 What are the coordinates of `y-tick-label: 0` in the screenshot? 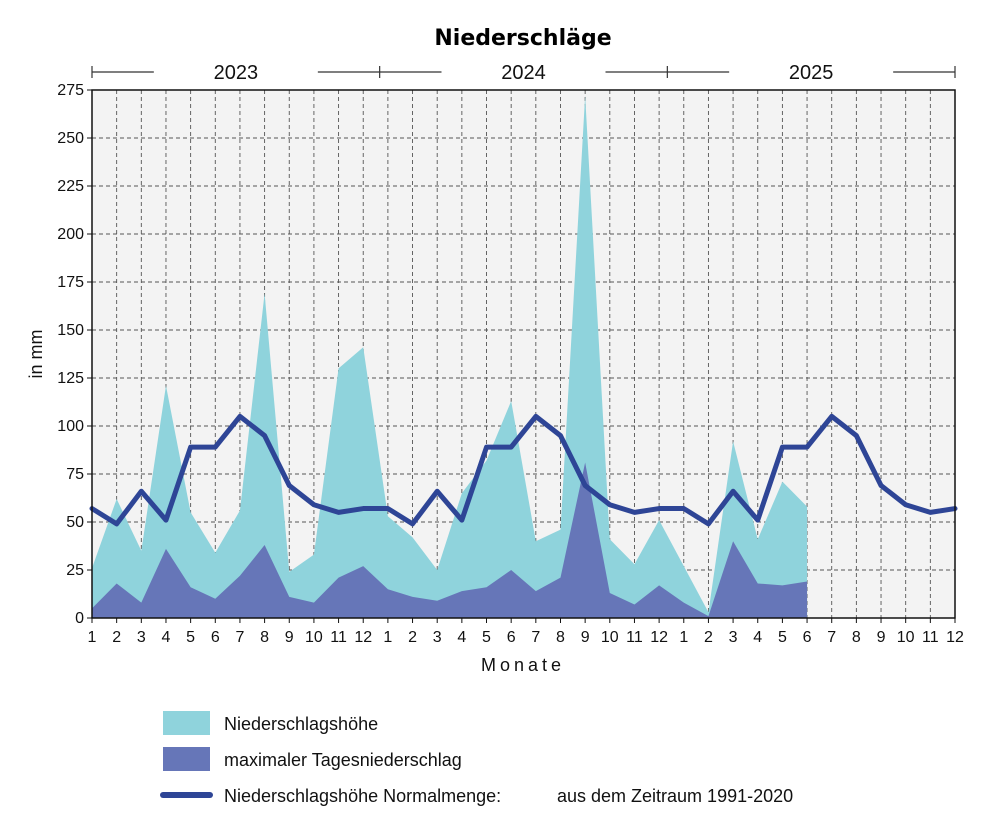 It's located at (79, 618).